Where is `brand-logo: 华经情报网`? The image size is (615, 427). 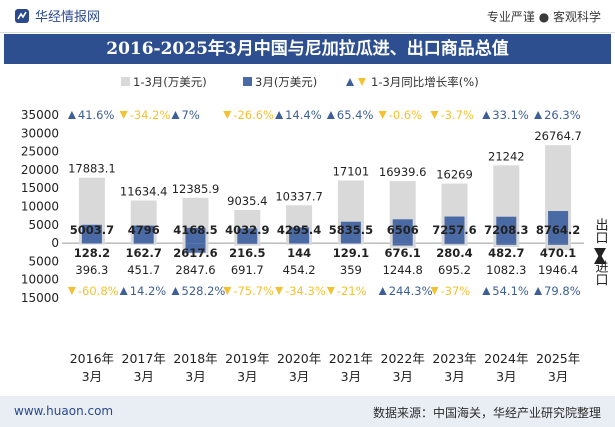
brand-logo: 华经情报网 is located at coordinates (57, 15).